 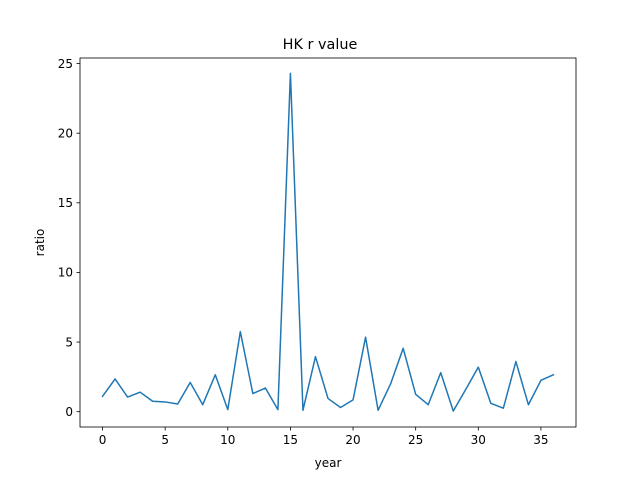 What do you see at coordinates (40, 243) in the screenshot?
I see `y-axis-label: ratio` at bounding box center [40, 243].